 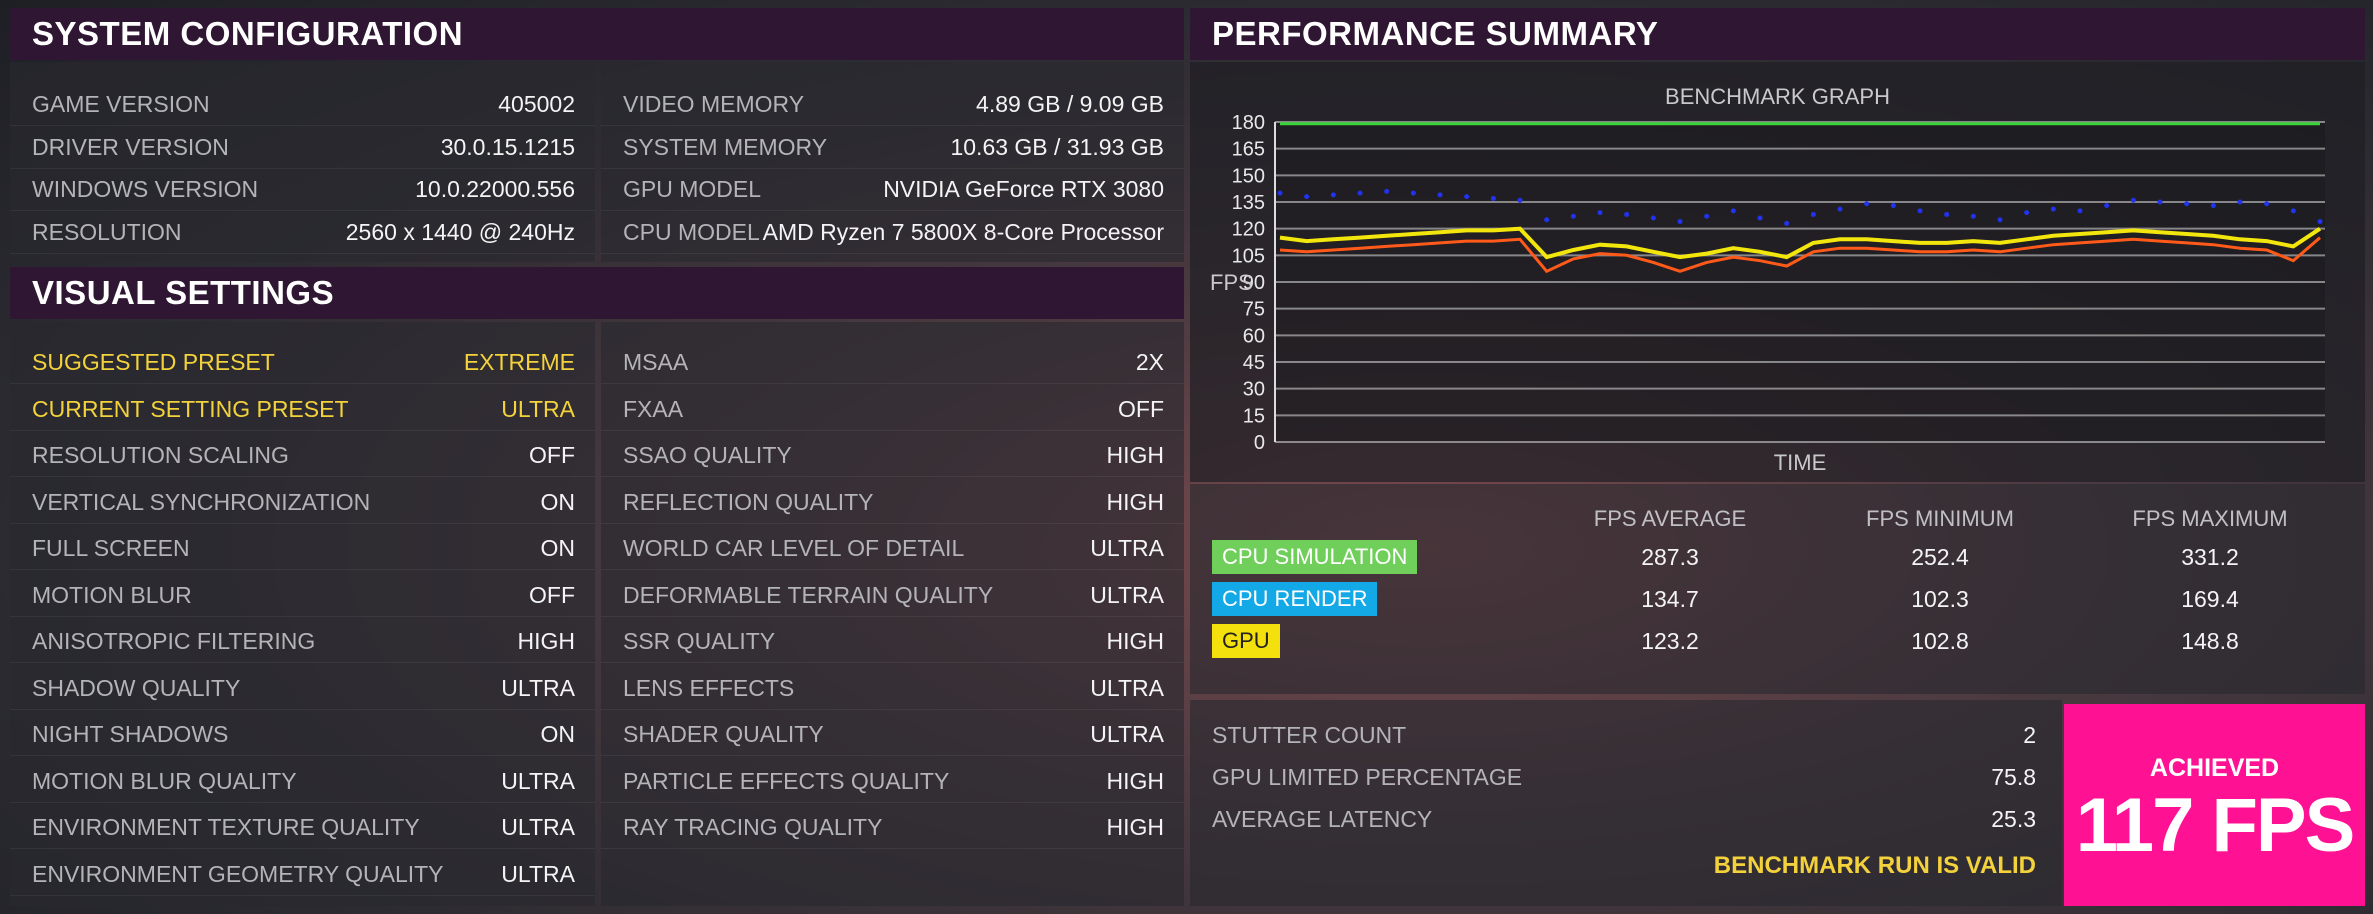 What do you see at coordinates (302, 105) in the screenshot?
I see `setting-row: GAME VERSION 405002` at bounding box center [302, 105].